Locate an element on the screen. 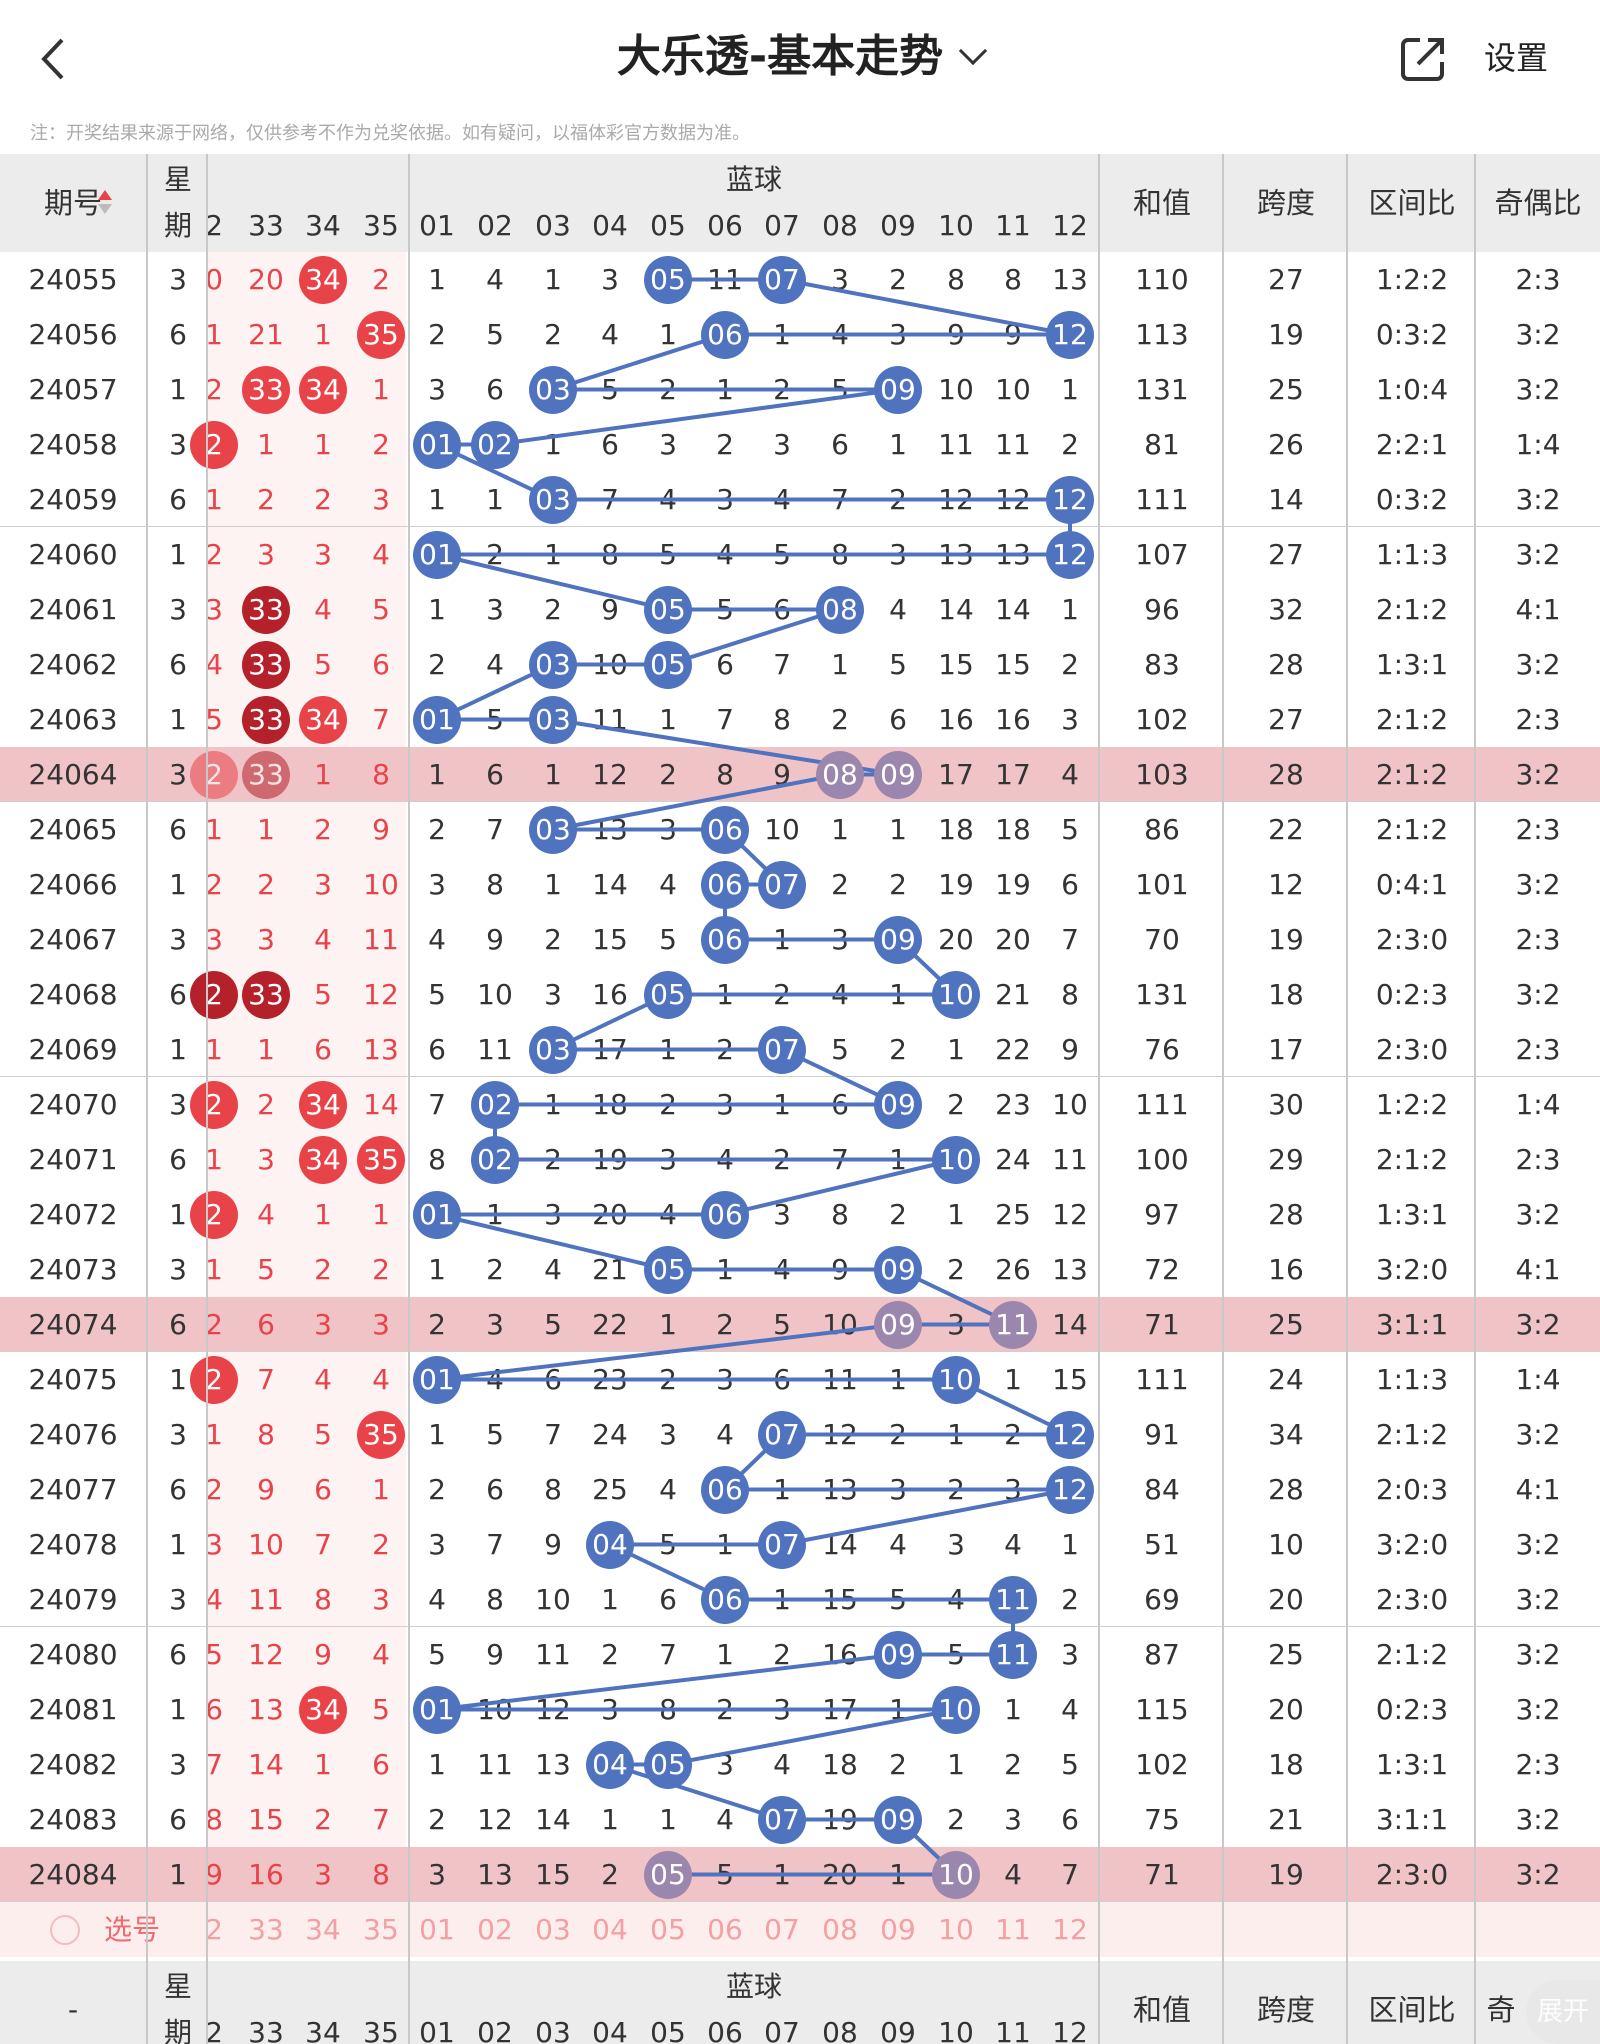 Image resolution: width=1600 pixels, height=2044 pixels. pick-front-number: 33 is located at coordinates (266, 1929).